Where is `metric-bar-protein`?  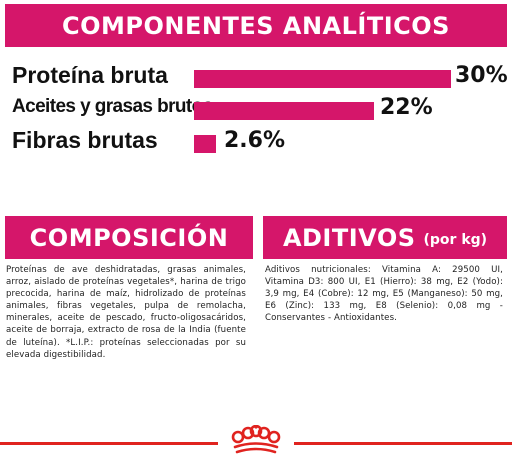
metric-bar-protein is located at coordinates (322, 79).